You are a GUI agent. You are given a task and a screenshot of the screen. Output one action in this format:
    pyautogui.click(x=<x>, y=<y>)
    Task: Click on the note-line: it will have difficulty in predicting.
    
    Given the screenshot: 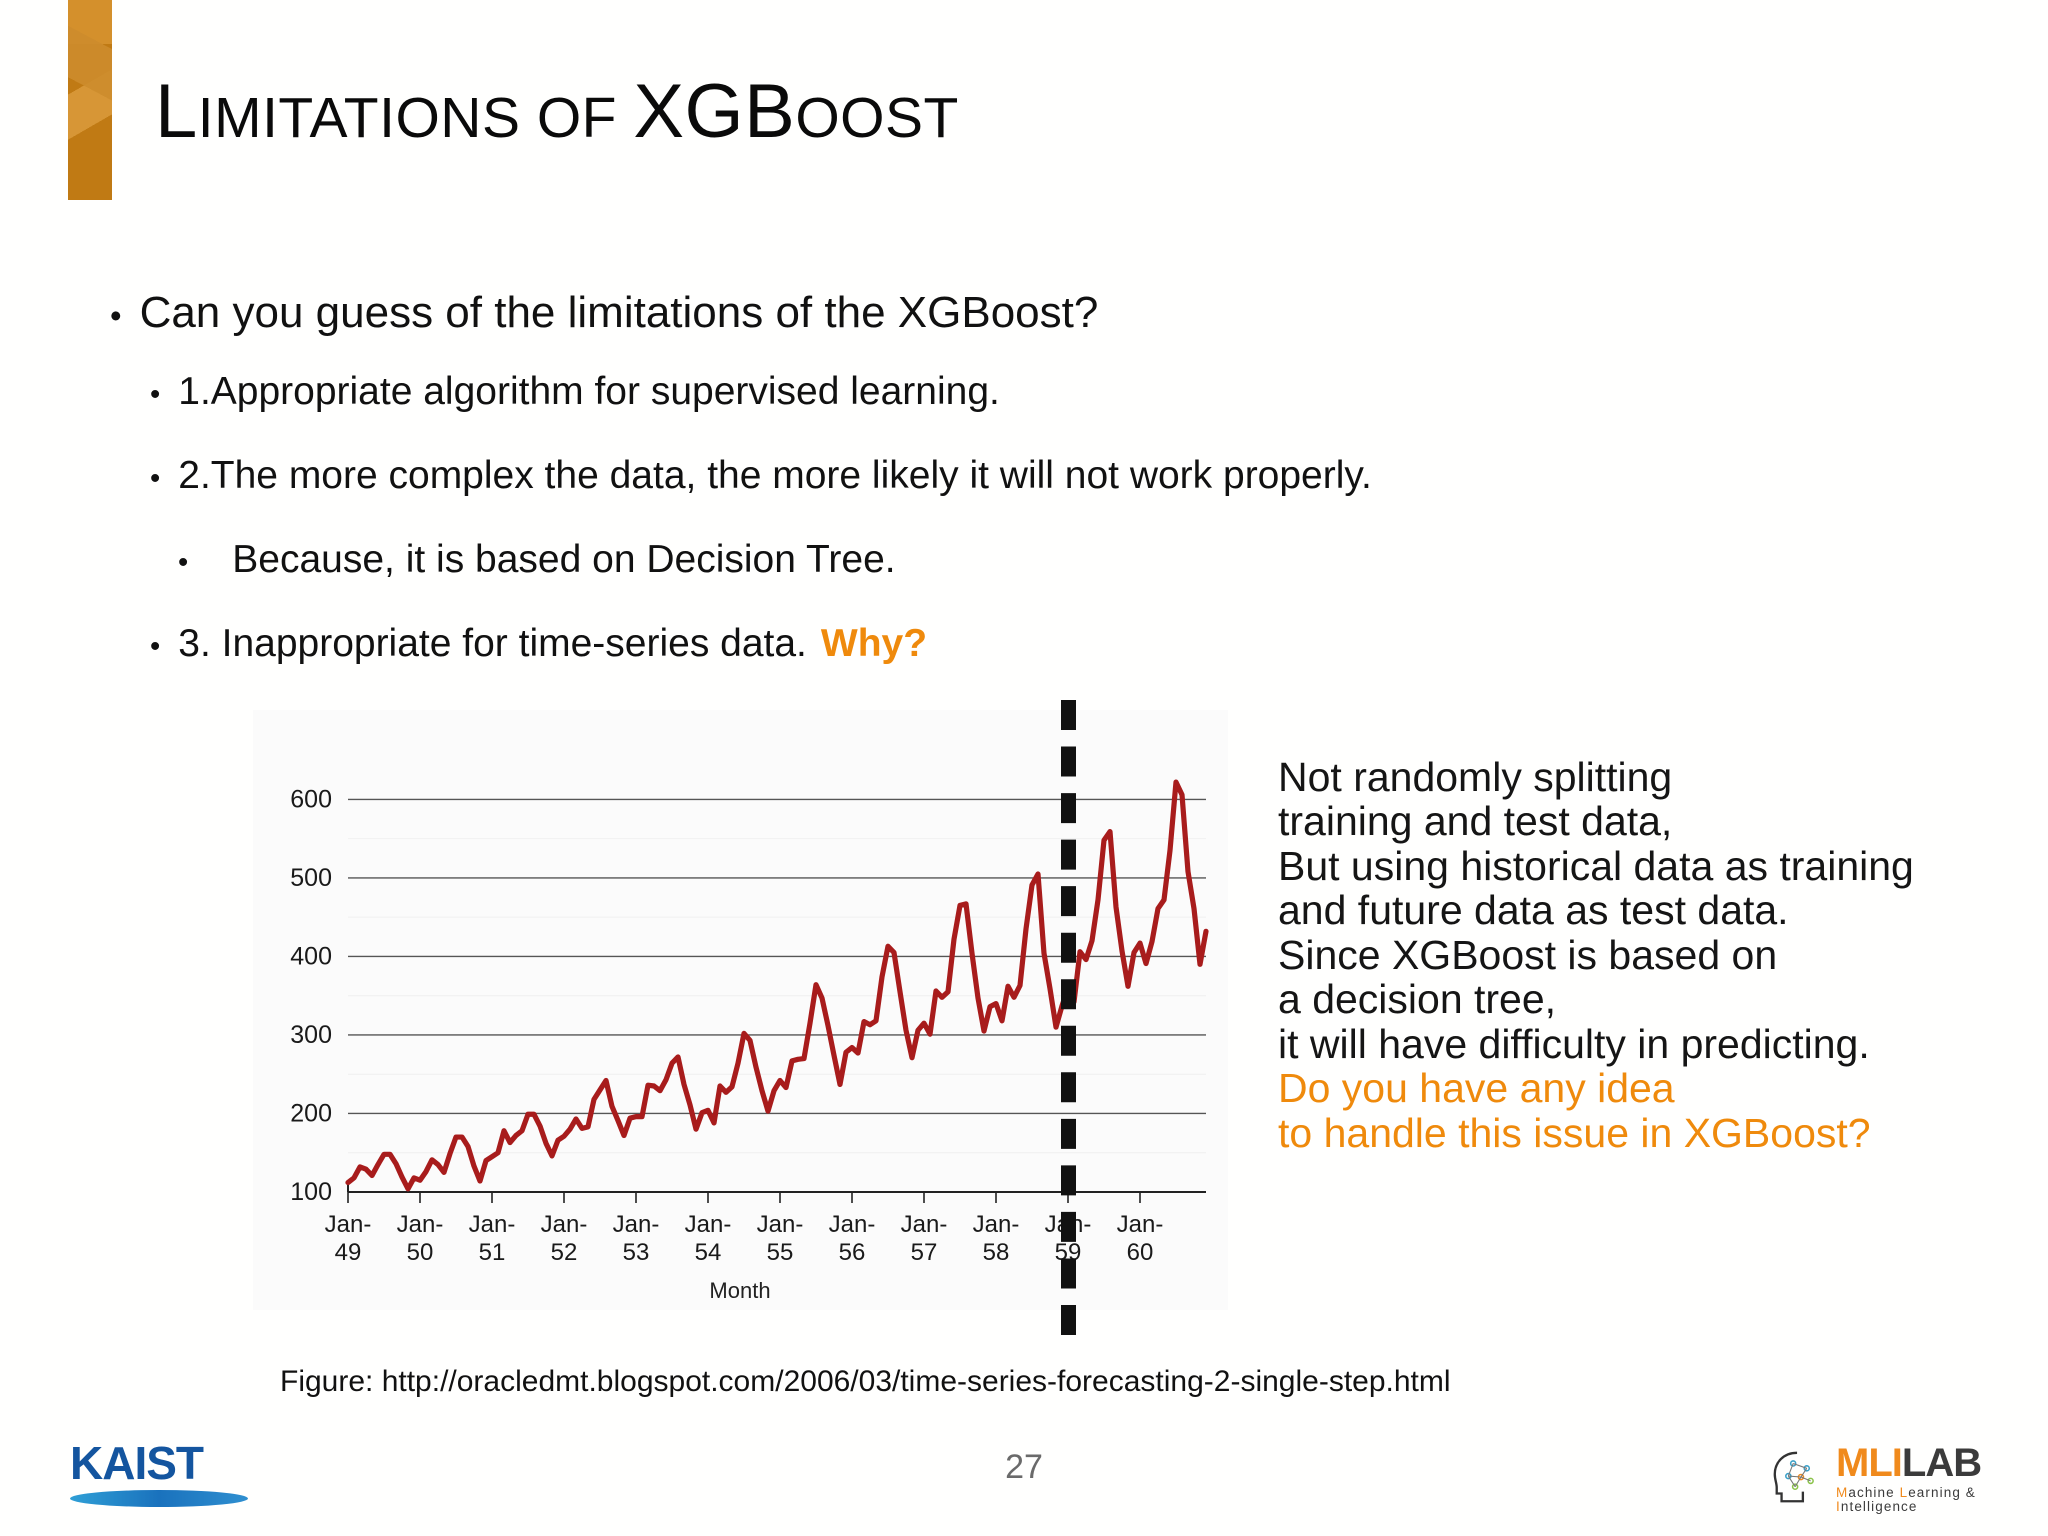 What is the action you would take?
    pyautogui.click(x=1574, y=1043)
    